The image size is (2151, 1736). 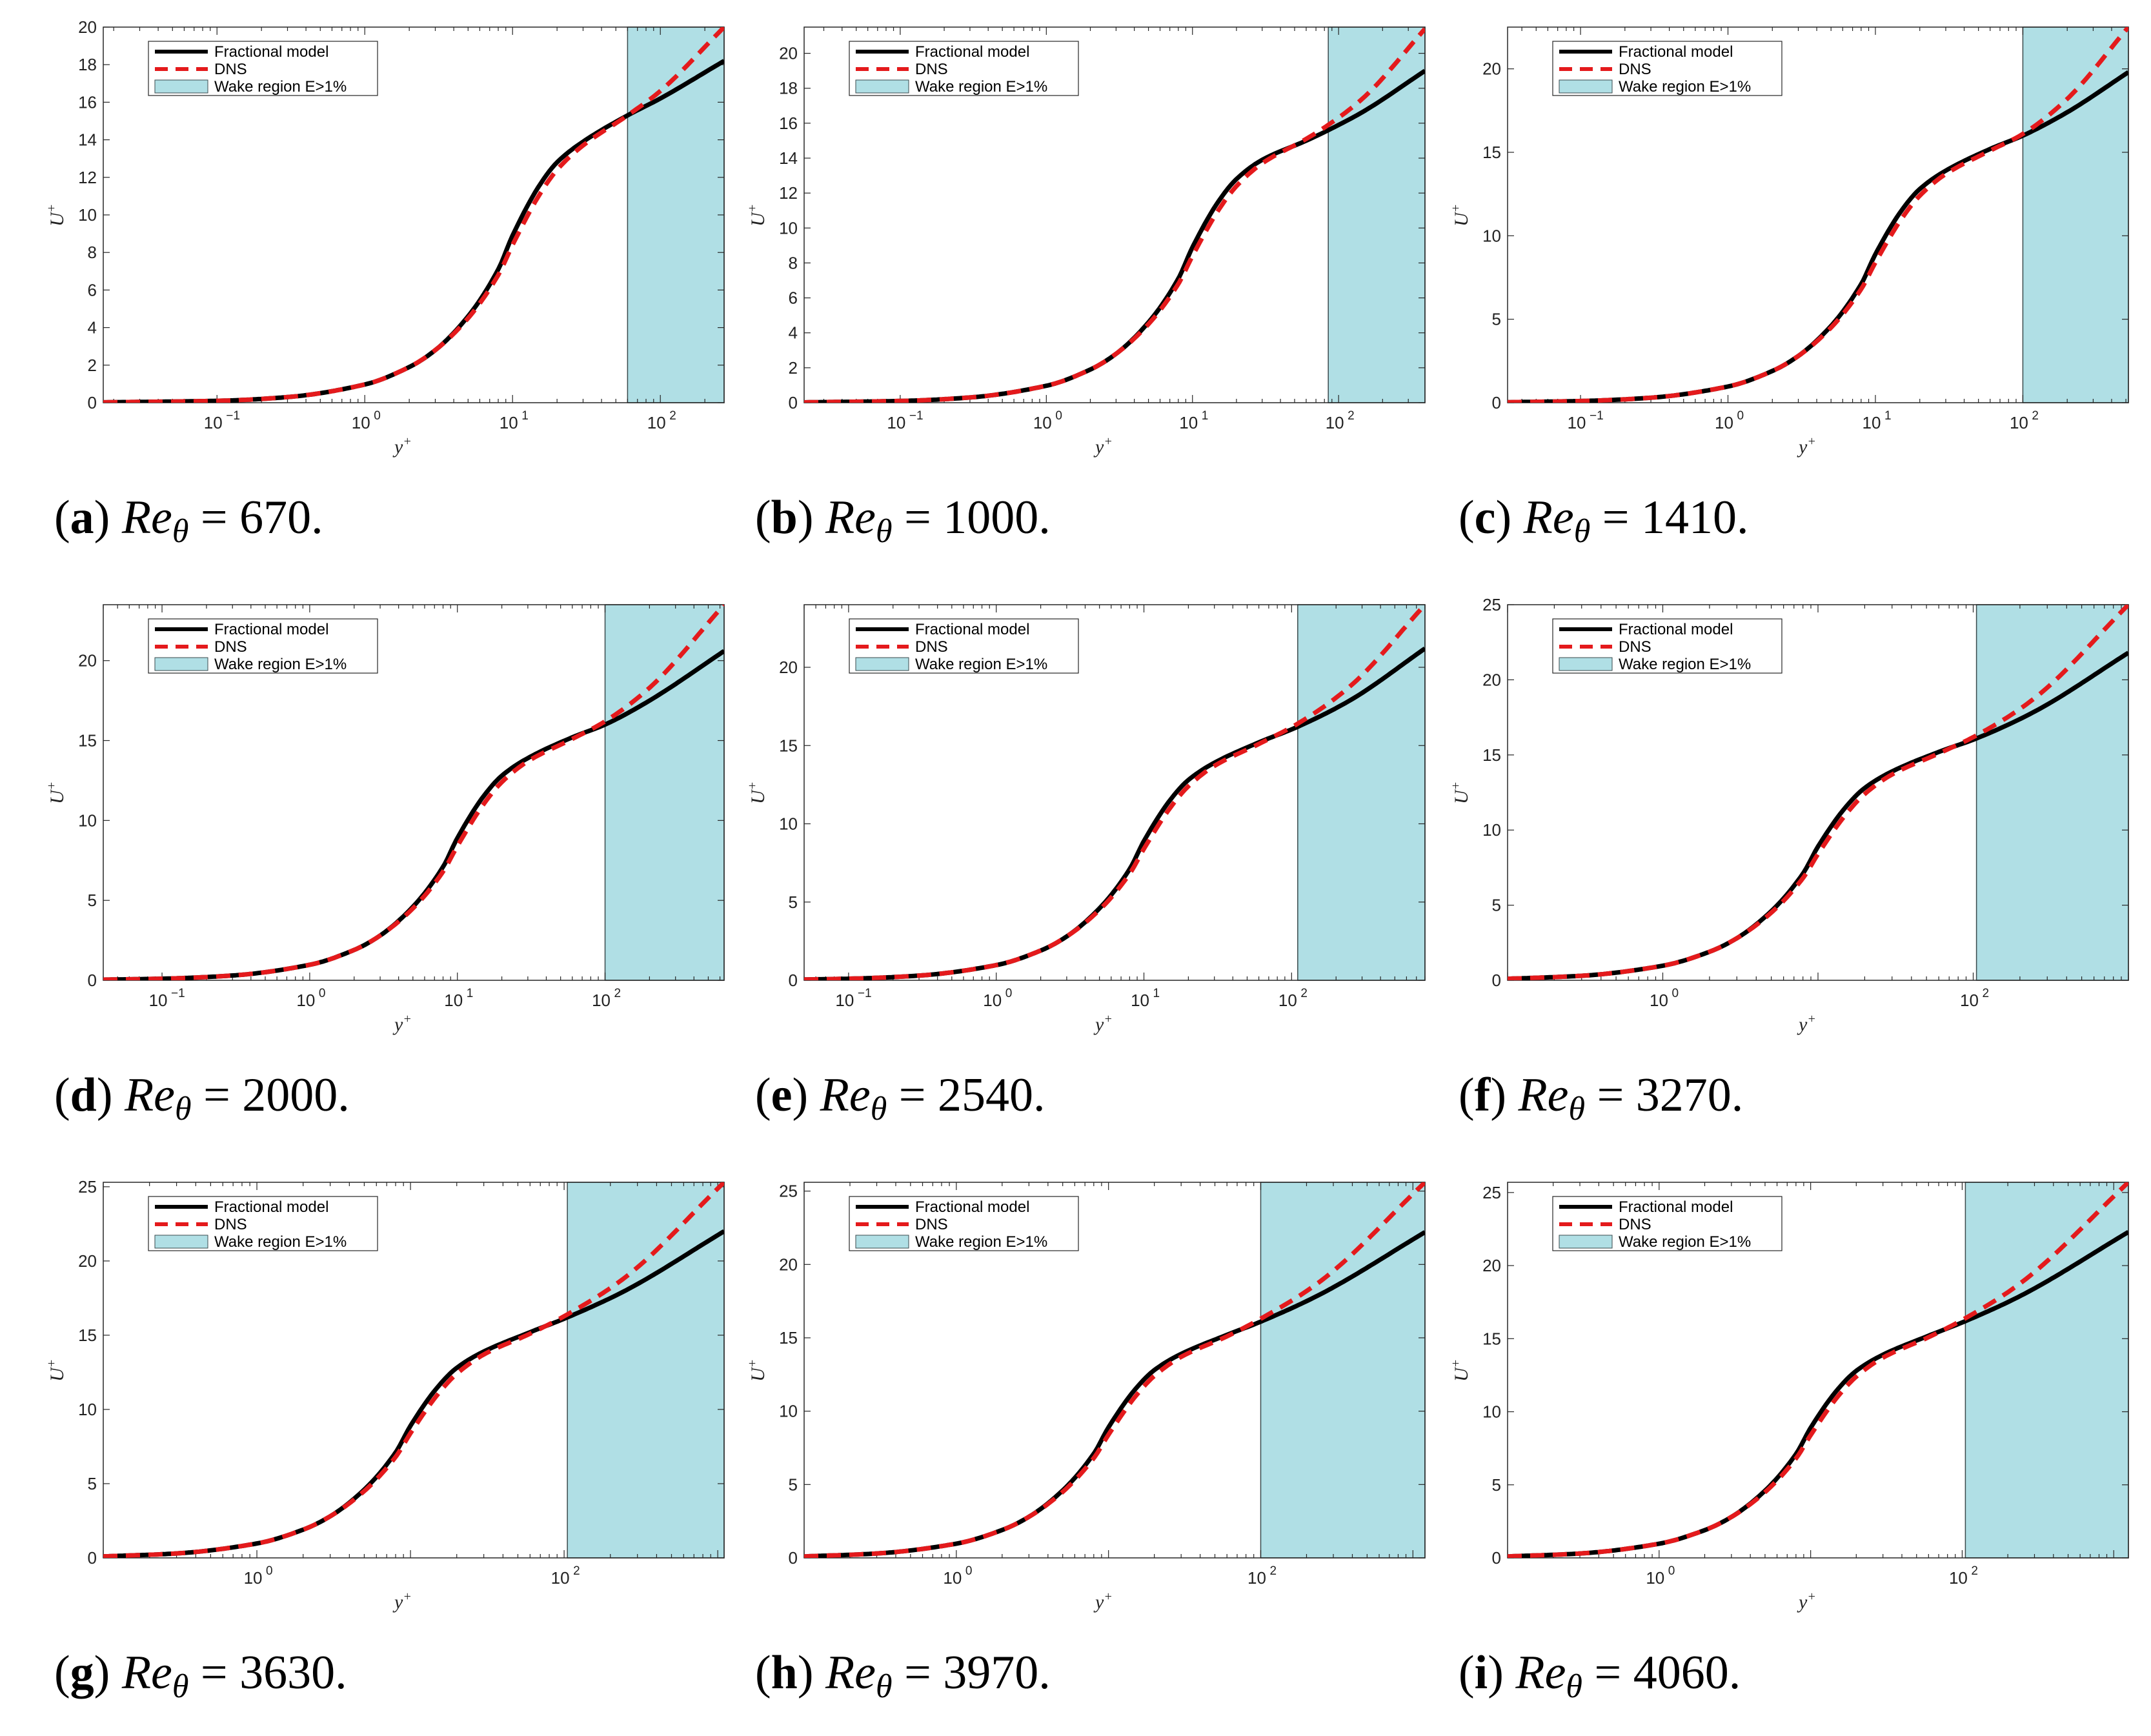 What do you see at coordinates (1669, 517) in the screenshot?
I see `caption-value: = 1410.` at bounding box center [1669, 517].